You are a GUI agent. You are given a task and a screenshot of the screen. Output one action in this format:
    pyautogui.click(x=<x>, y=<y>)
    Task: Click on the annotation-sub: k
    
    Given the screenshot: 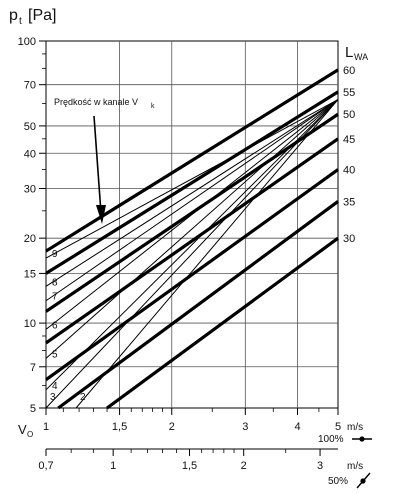 What is the action you would take?
    pyautogui.click(x=153, y=106)
    